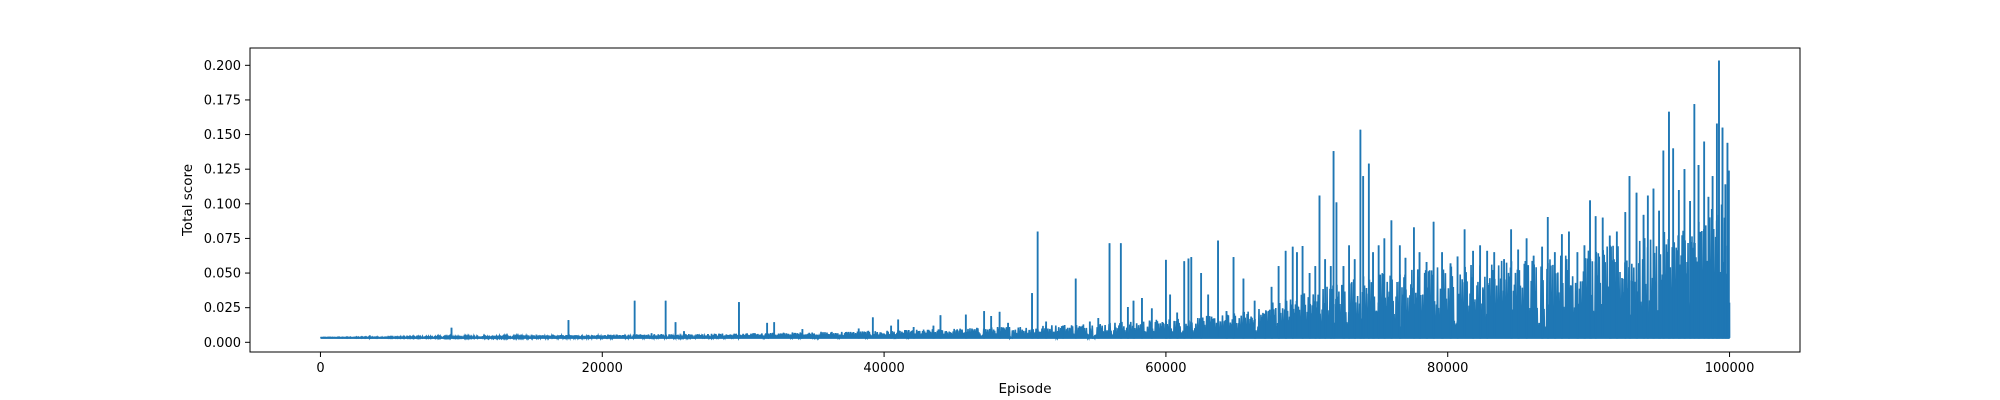  What do you see at coordinates (222, 135) in the screenshot?
I see `y-tick-label: 0.150` at bounding box center [222, 135].